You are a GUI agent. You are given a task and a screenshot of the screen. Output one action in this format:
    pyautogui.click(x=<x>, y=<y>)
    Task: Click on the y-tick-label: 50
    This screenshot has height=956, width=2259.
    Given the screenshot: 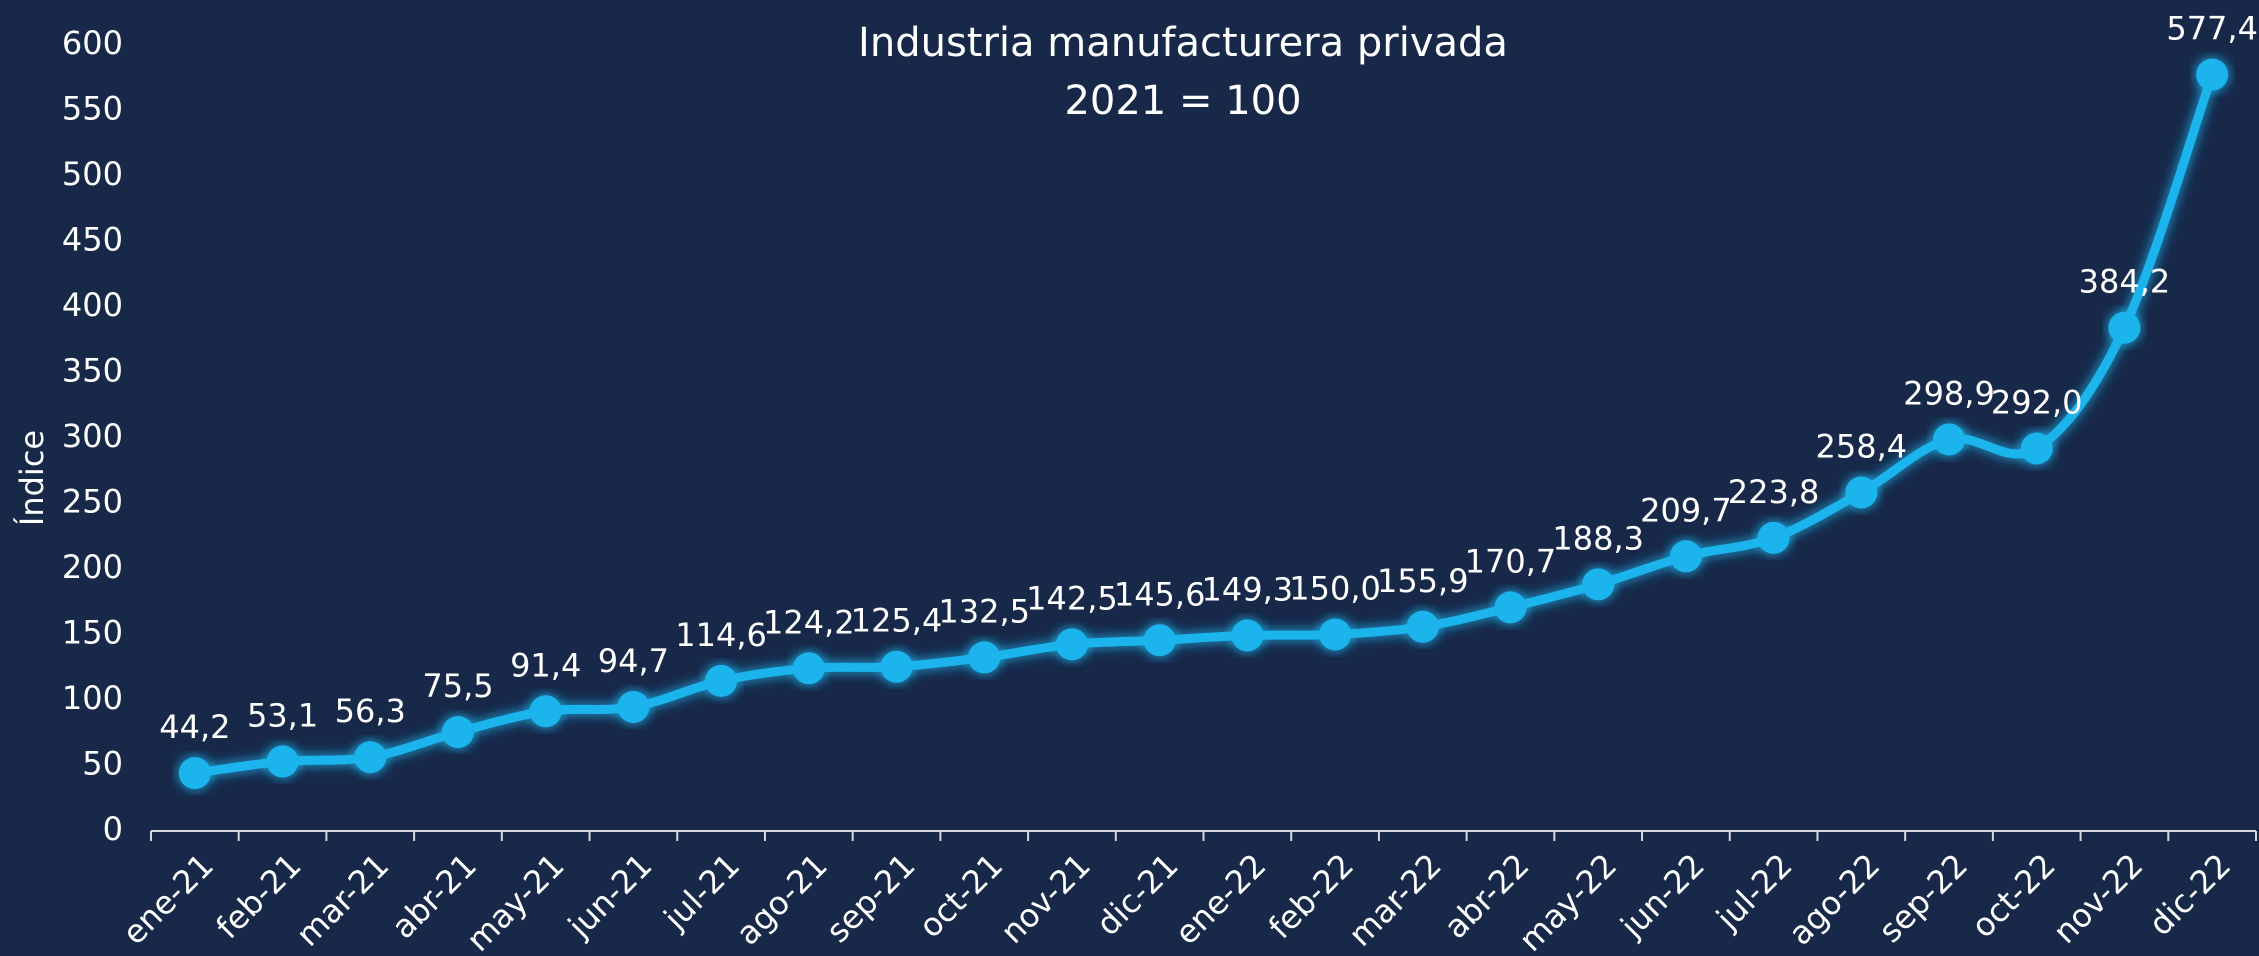 What is the action you would take?
    pyautogui.click(x=102, y=764)
    